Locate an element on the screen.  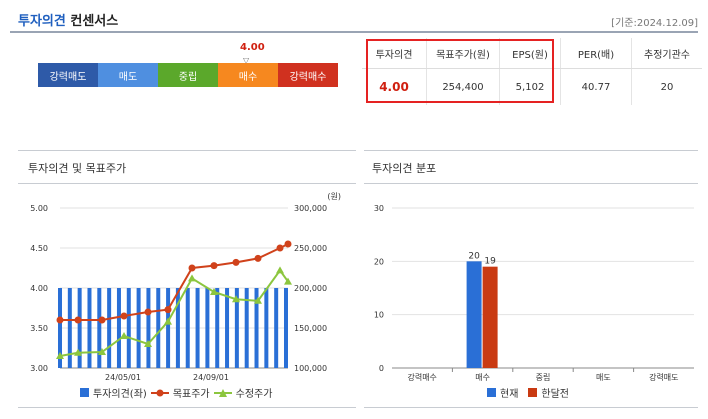
right-legend: 현재 한달전 is located at coordinates (528, 392).